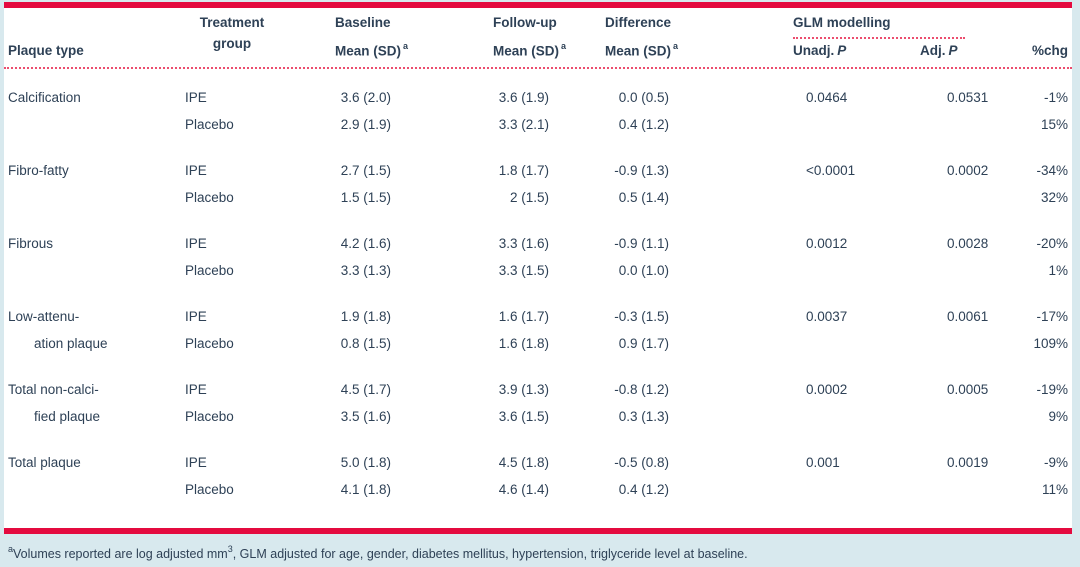  Describe the element at coordinates (545, 243) in the screenshot. I see `followup-cell: 3.3 (1.6)` at that location.